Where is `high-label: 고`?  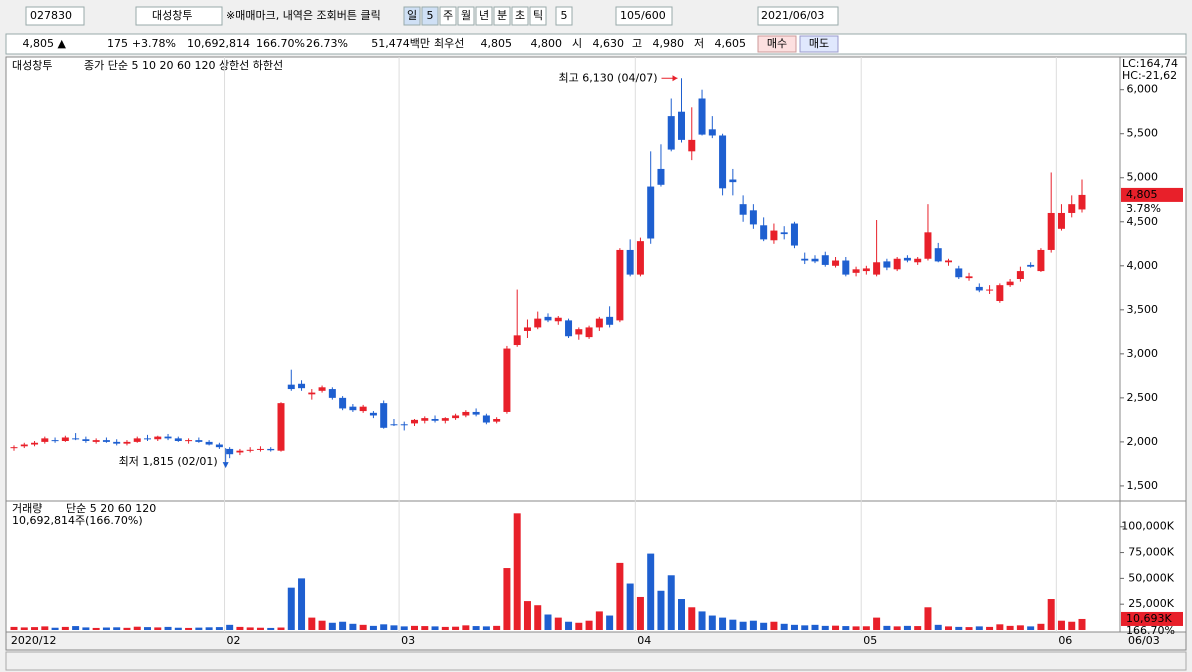 high-label: 고 is located at coordinates (637, 43).